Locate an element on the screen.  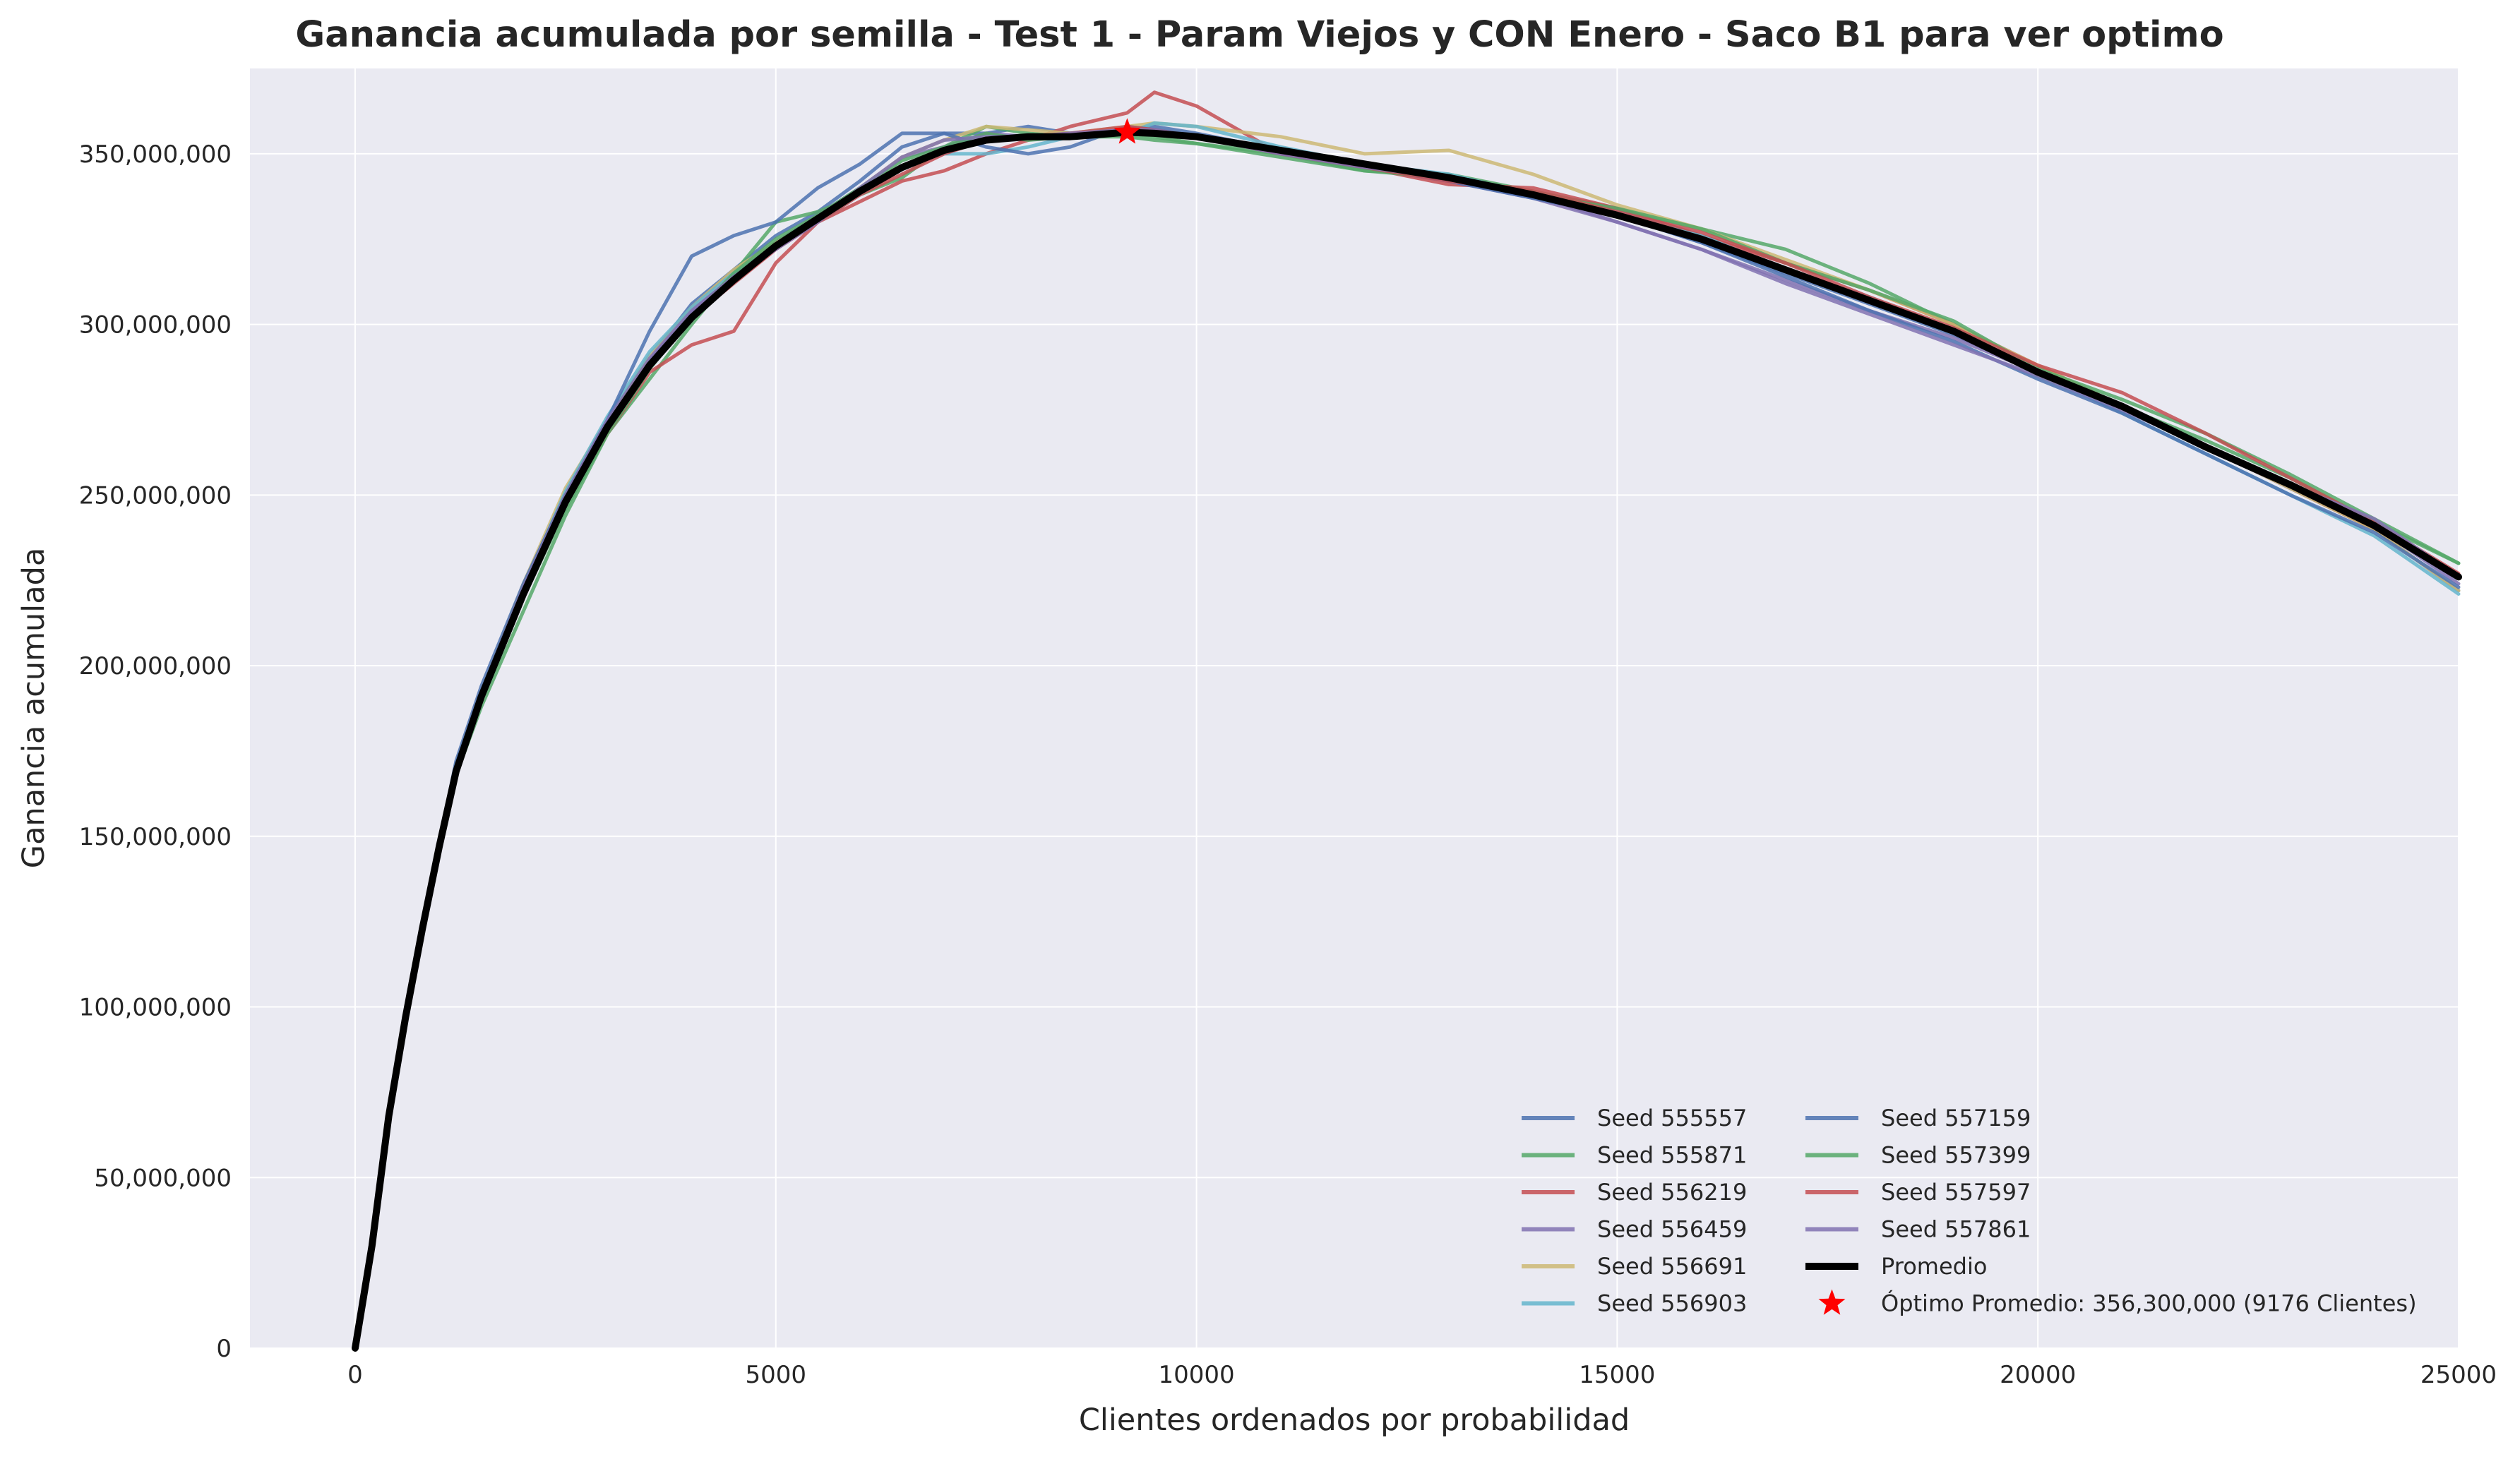
optimum-marker is located at coordinates (1127, 131).